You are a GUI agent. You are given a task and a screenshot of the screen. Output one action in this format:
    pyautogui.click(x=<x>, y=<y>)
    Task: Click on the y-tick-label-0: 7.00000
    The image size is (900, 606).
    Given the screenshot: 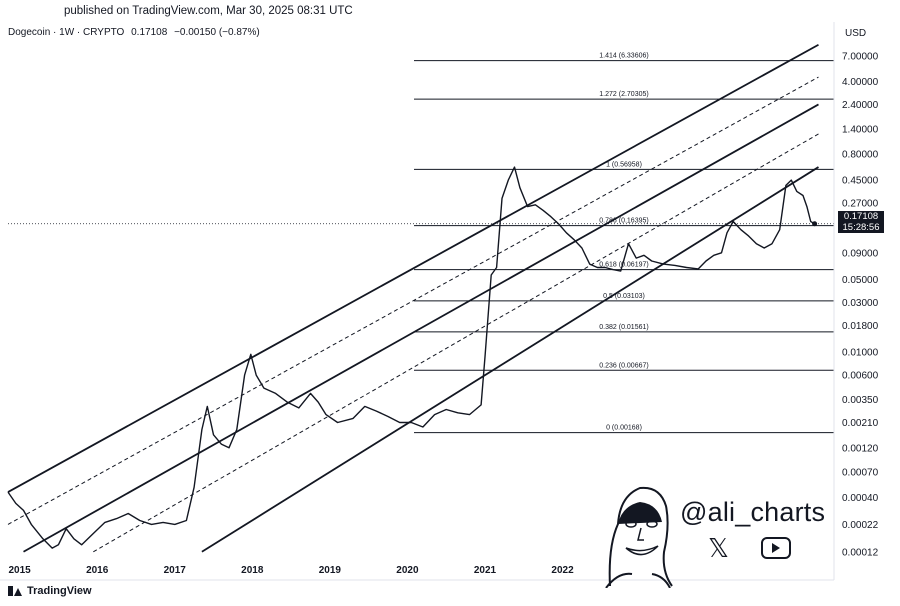 What is the action you would take?
    pyautogui.click(x=860, y=57)
    